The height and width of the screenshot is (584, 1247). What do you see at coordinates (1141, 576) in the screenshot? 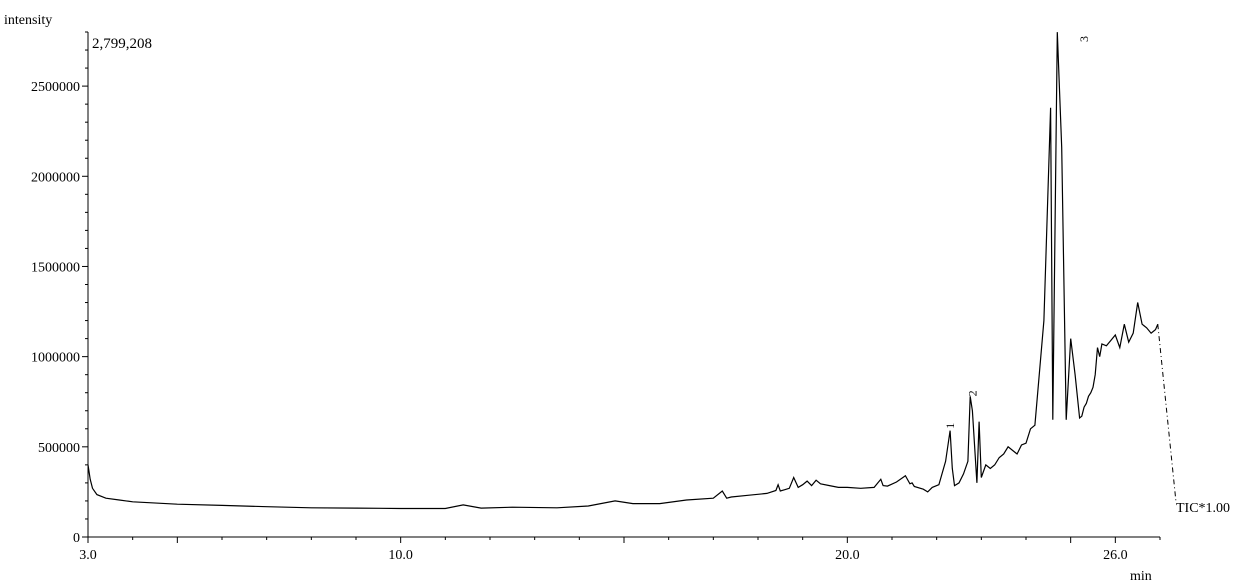
I see `x-axis-label: min` at bounding box center [1141, 576].